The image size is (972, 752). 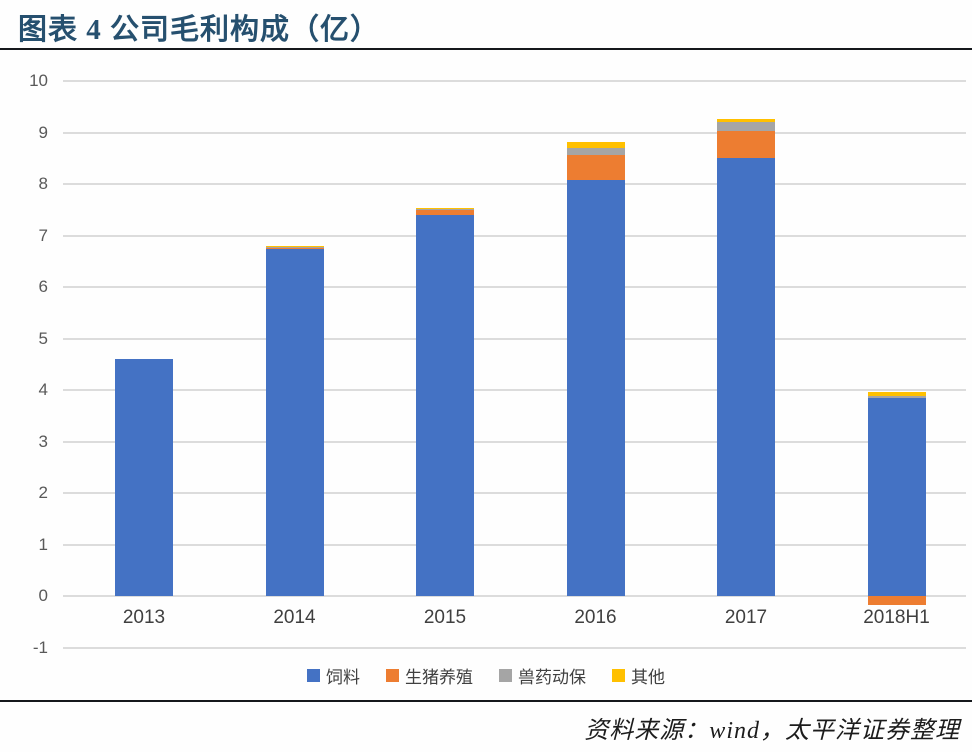 I want to click on chart-title: 图表 4 公司毛利构成（亿）, so click(x=199, y=30).